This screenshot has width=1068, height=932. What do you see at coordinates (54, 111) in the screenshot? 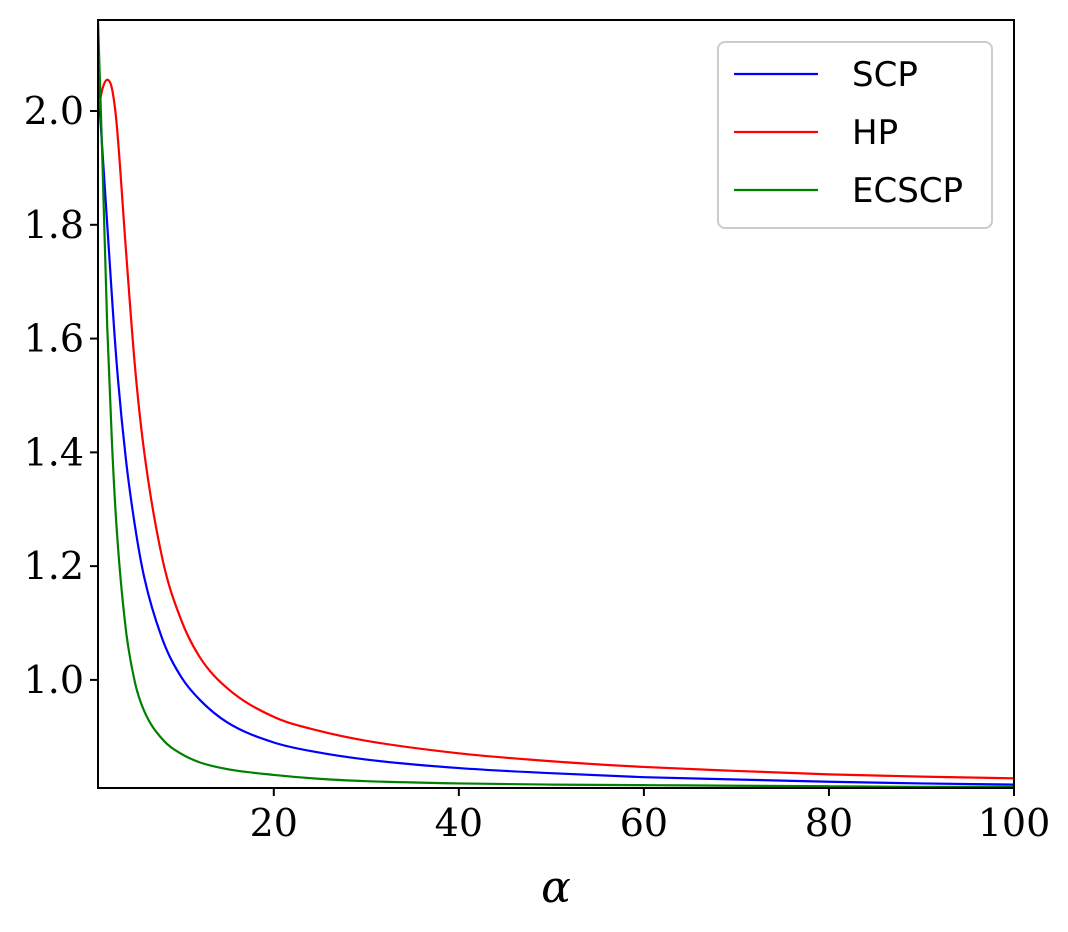
I see `y-tick-label: 2.0` at bounding box center [54, 111].